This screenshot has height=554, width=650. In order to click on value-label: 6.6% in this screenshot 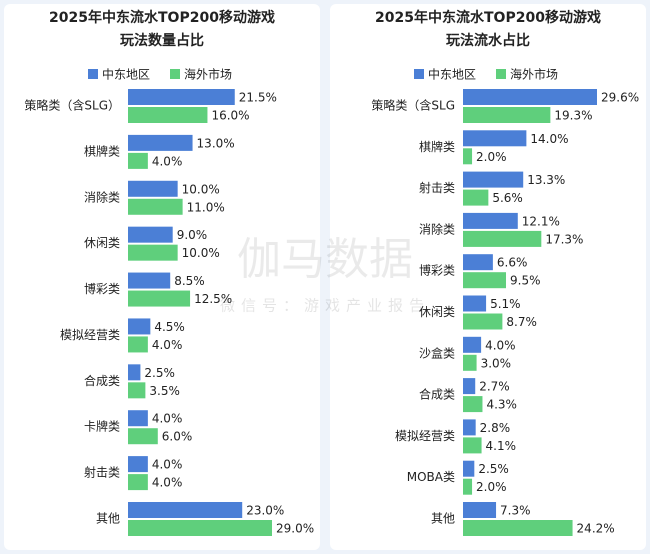, I will do `click(512, 263)`.